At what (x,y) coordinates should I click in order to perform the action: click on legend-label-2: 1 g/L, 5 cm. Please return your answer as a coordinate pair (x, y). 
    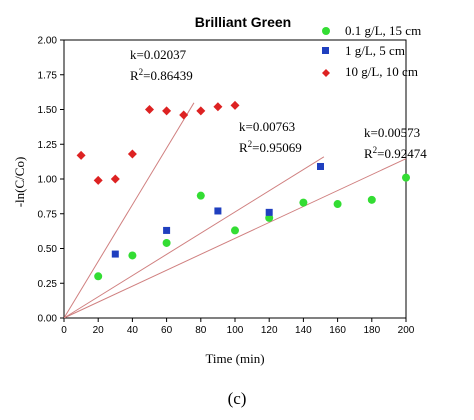
    Looking at the image, I should click on (375, 50).